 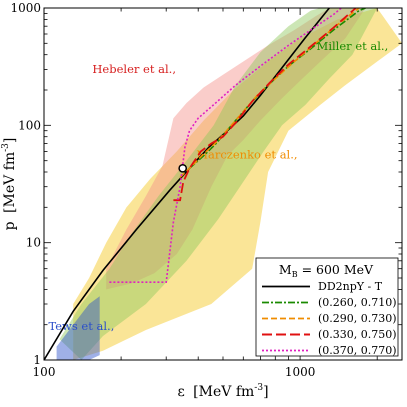 I want to click on onset-marker, so click(x=183, y=168).